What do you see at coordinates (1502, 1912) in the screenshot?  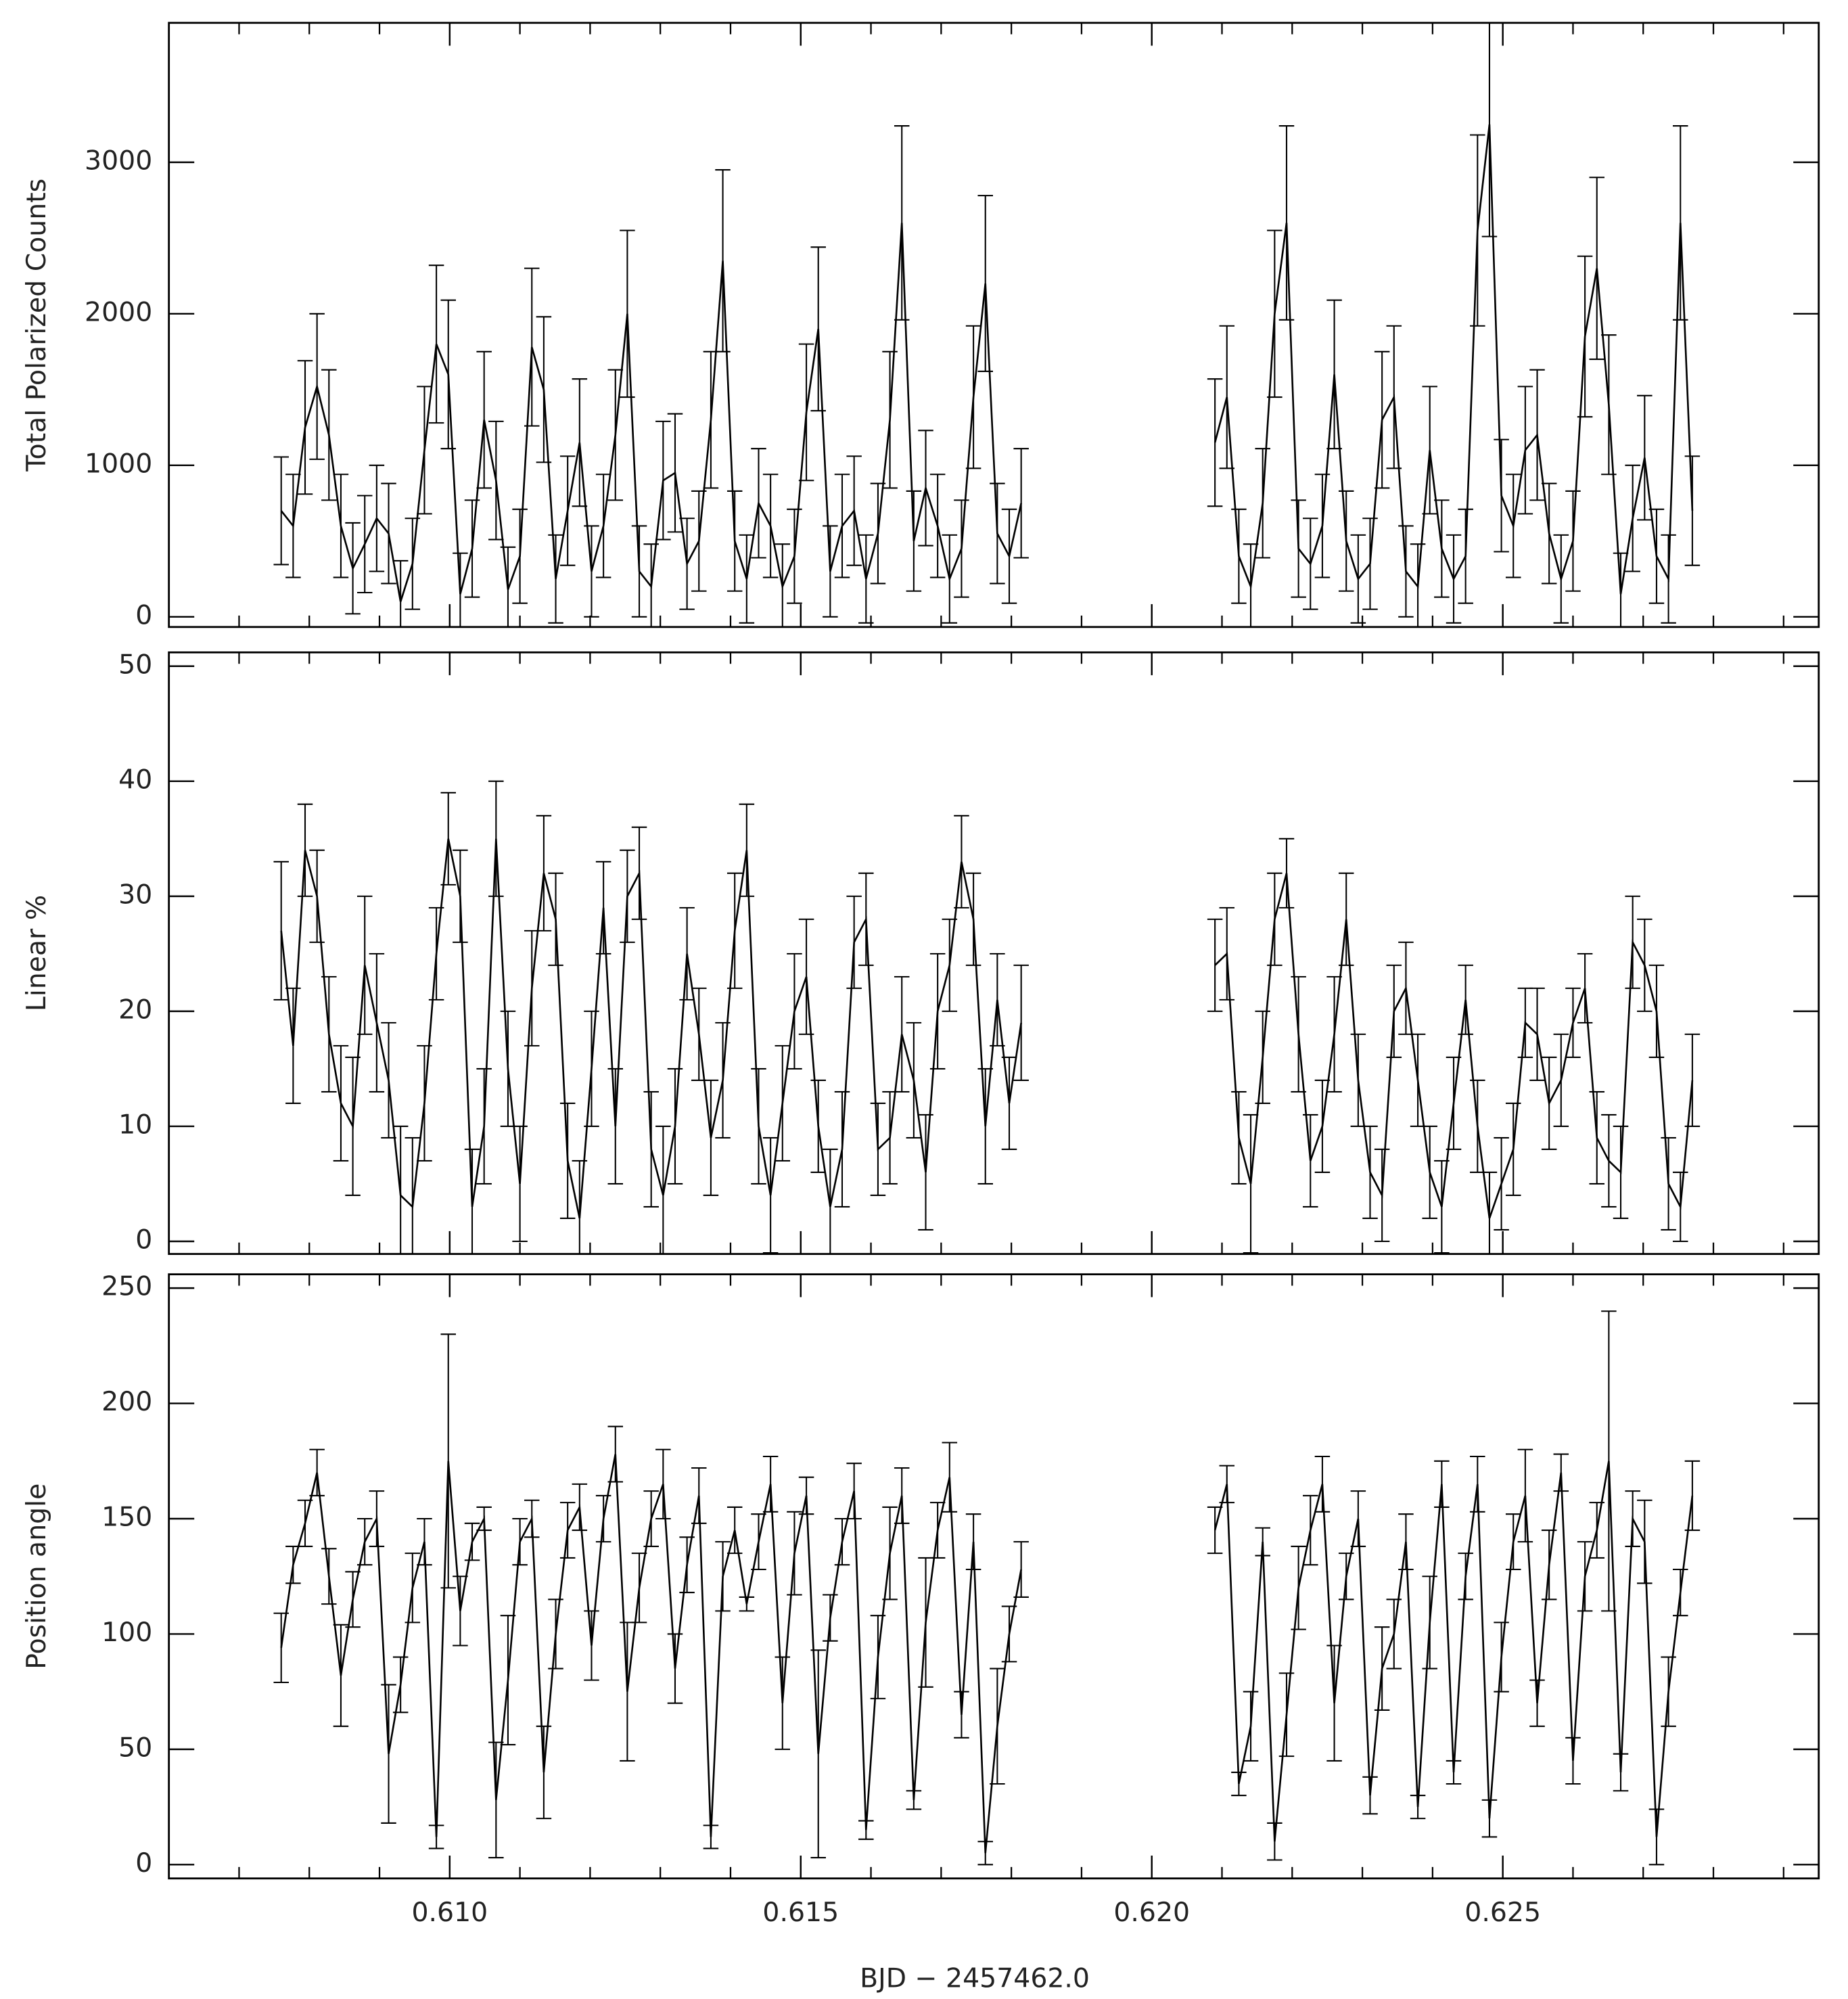 I see `x-tick-label: 0.625` at bounding box center [1502, 1912].